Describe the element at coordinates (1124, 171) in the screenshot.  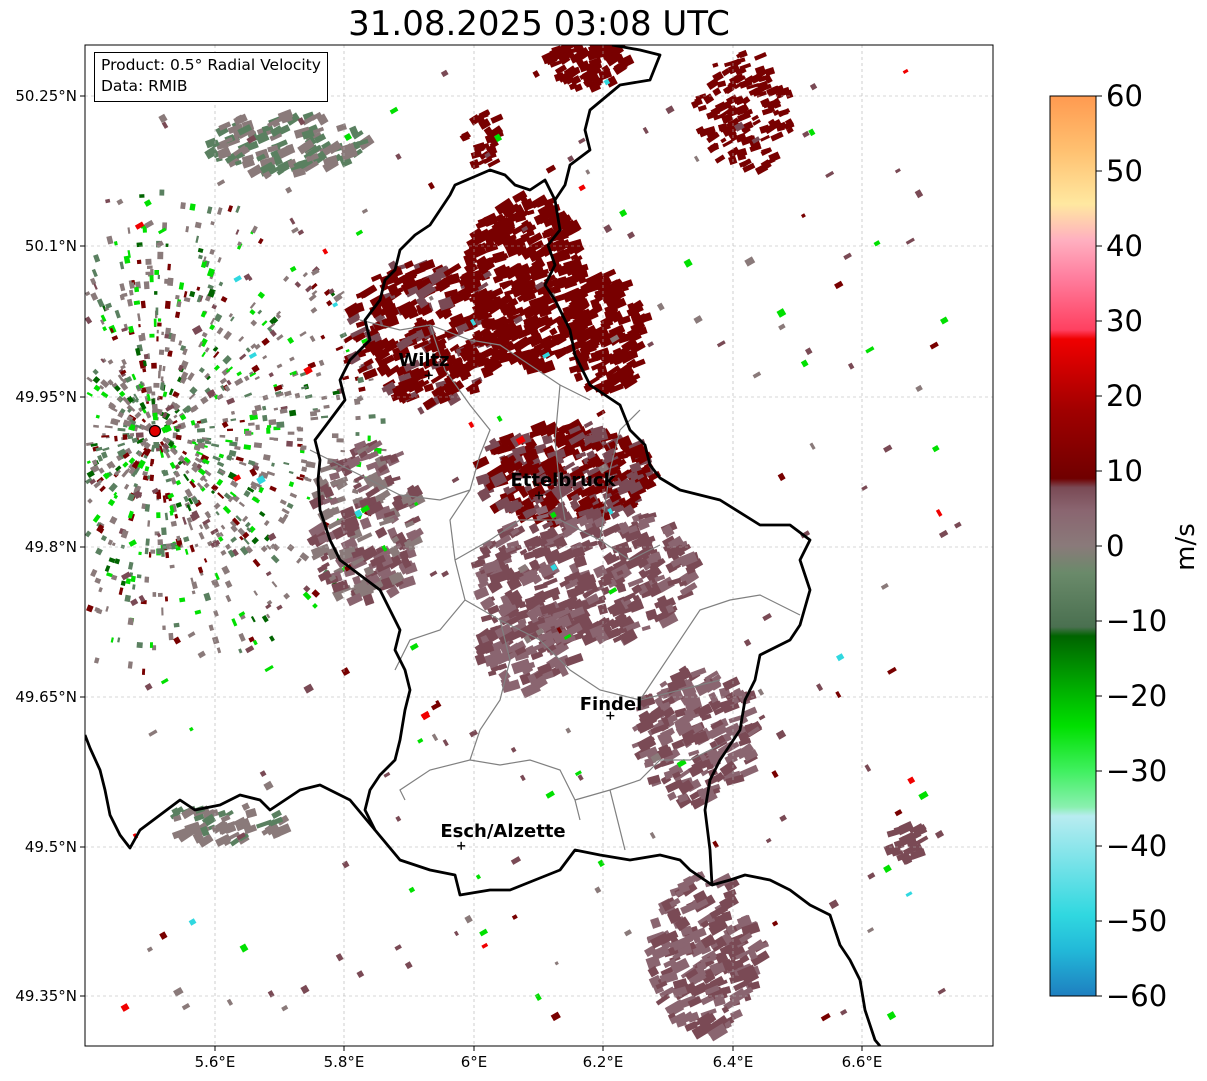
I see `colorbar-tick-label: 50` at that location.